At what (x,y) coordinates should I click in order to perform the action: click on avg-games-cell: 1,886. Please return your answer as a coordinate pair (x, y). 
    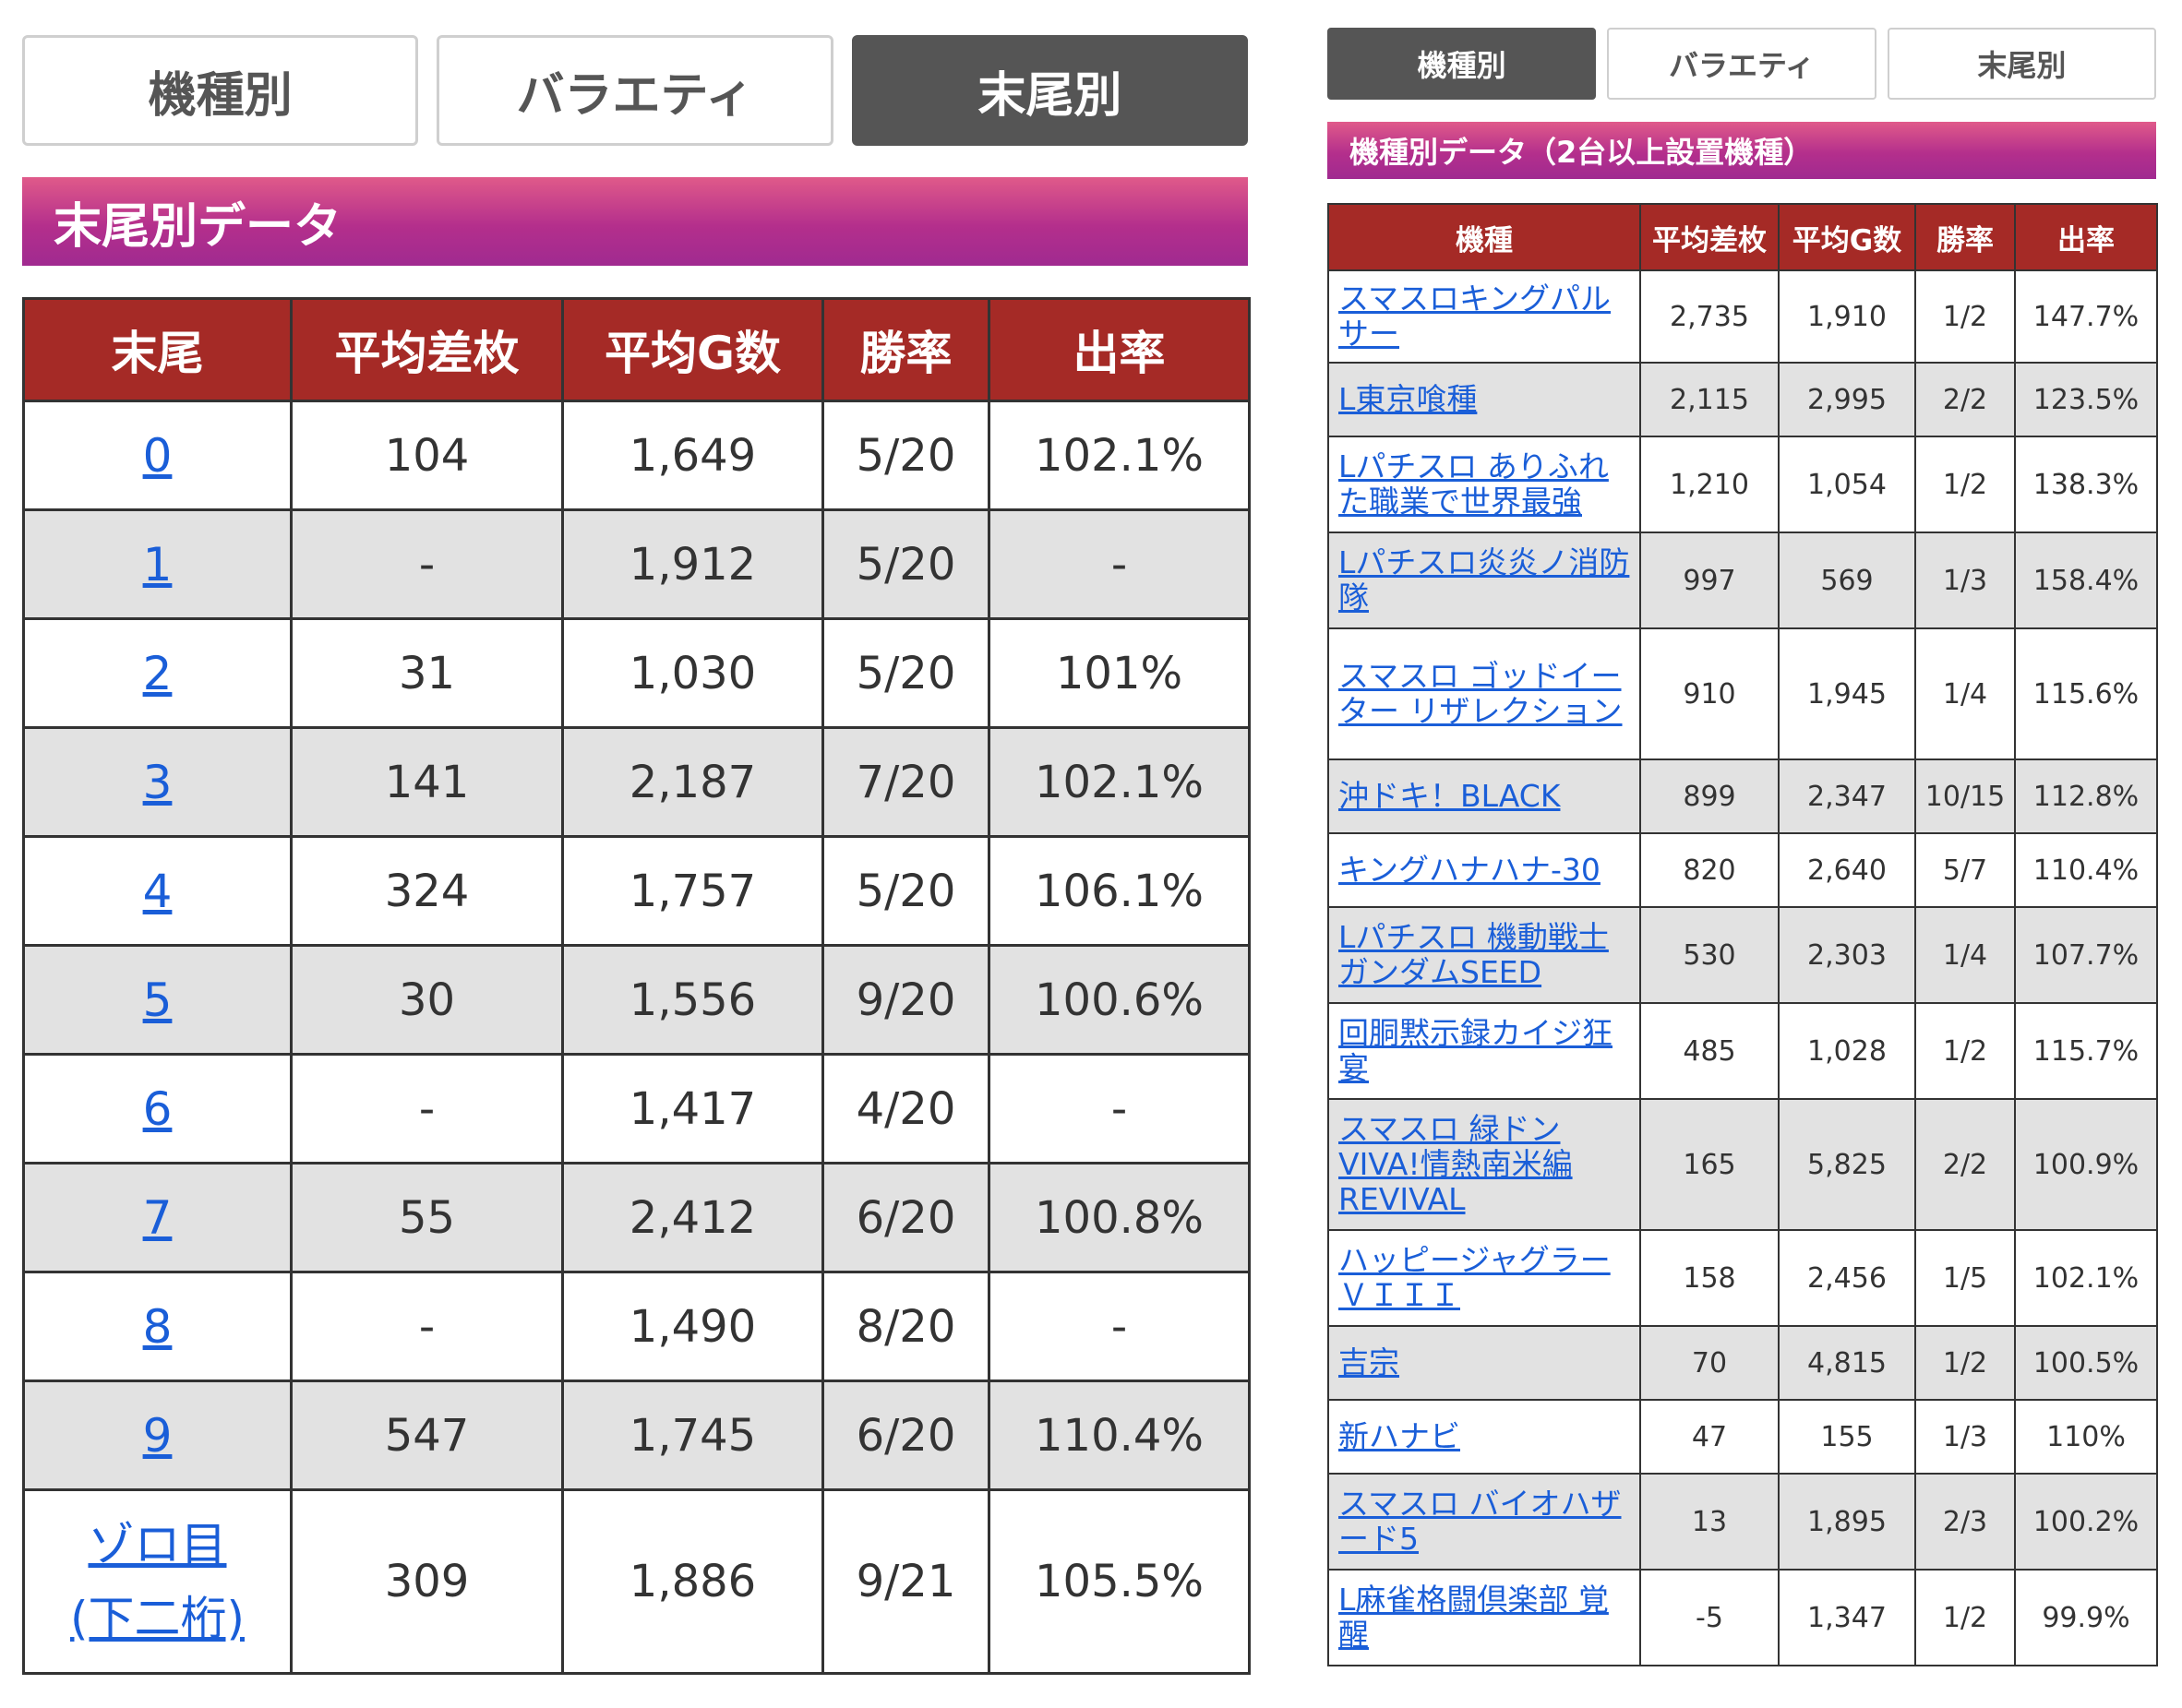
    Looking at the image, I should click on (692, 1581).